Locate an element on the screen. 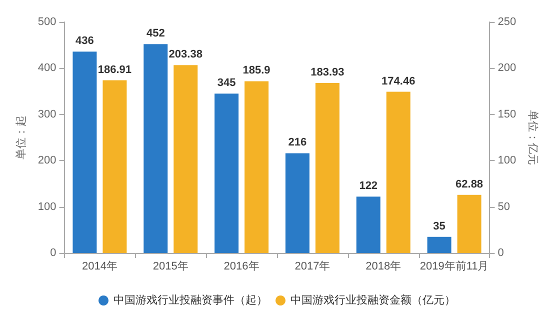 The width and height of the screenshot is (554, 323). data-label: 174.46 is located at coordinates (399, 81).